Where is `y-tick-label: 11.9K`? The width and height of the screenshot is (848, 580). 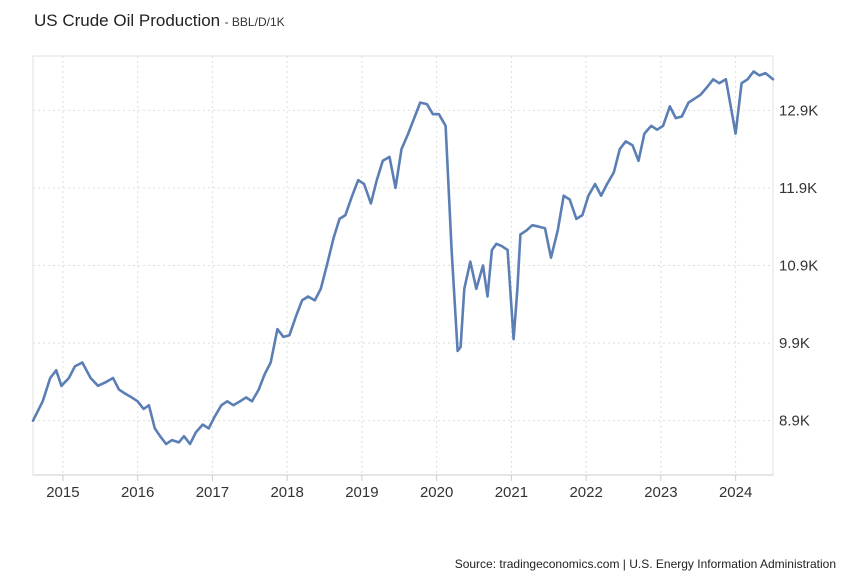 y-tick-label: 11.9K is located at coordinates (798, 188).